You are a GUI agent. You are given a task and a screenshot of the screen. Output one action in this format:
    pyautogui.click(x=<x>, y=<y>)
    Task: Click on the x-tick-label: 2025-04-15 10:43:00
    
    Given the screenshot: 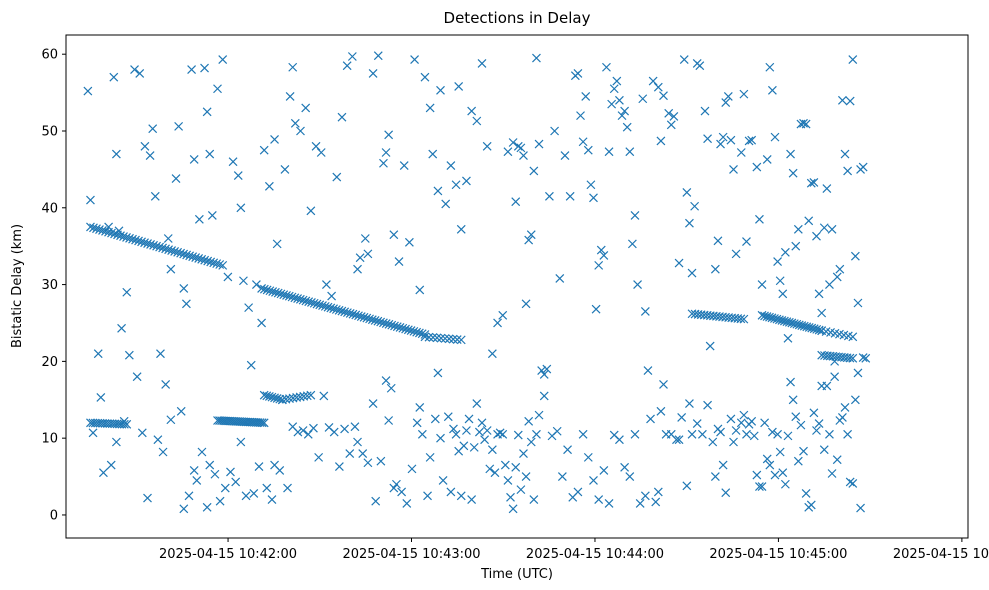 What is the action you would take?
    pyautogui.click(x=411, y=554)
    